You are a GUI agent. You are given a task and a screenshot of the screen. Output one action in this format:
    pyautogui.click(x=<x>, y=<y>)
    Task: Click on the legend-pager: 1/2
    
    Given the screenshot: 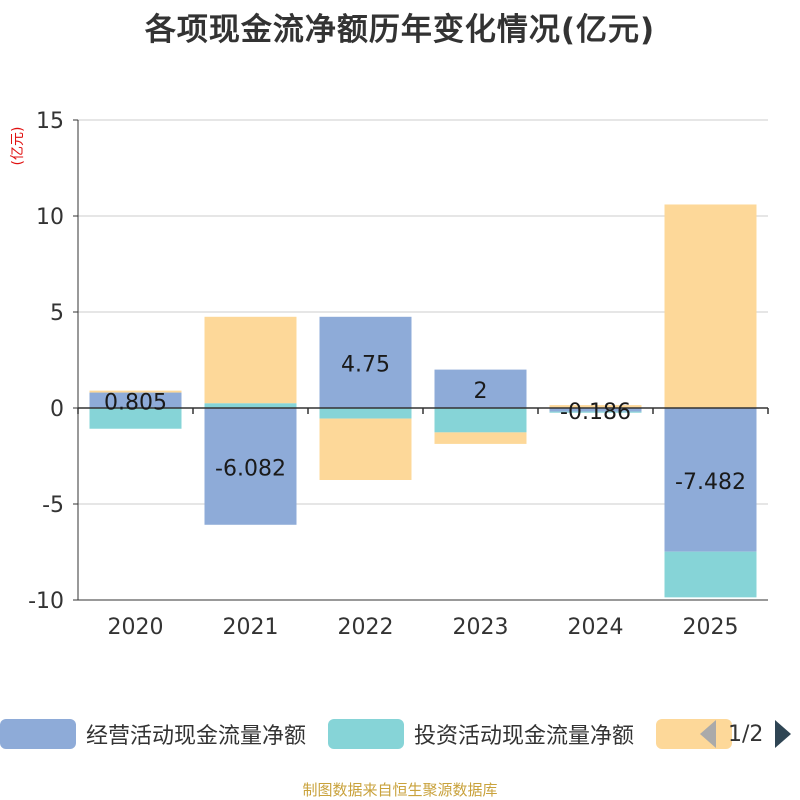 What is the action you would take?
    pyautogui.click(x=746, y=734)
    